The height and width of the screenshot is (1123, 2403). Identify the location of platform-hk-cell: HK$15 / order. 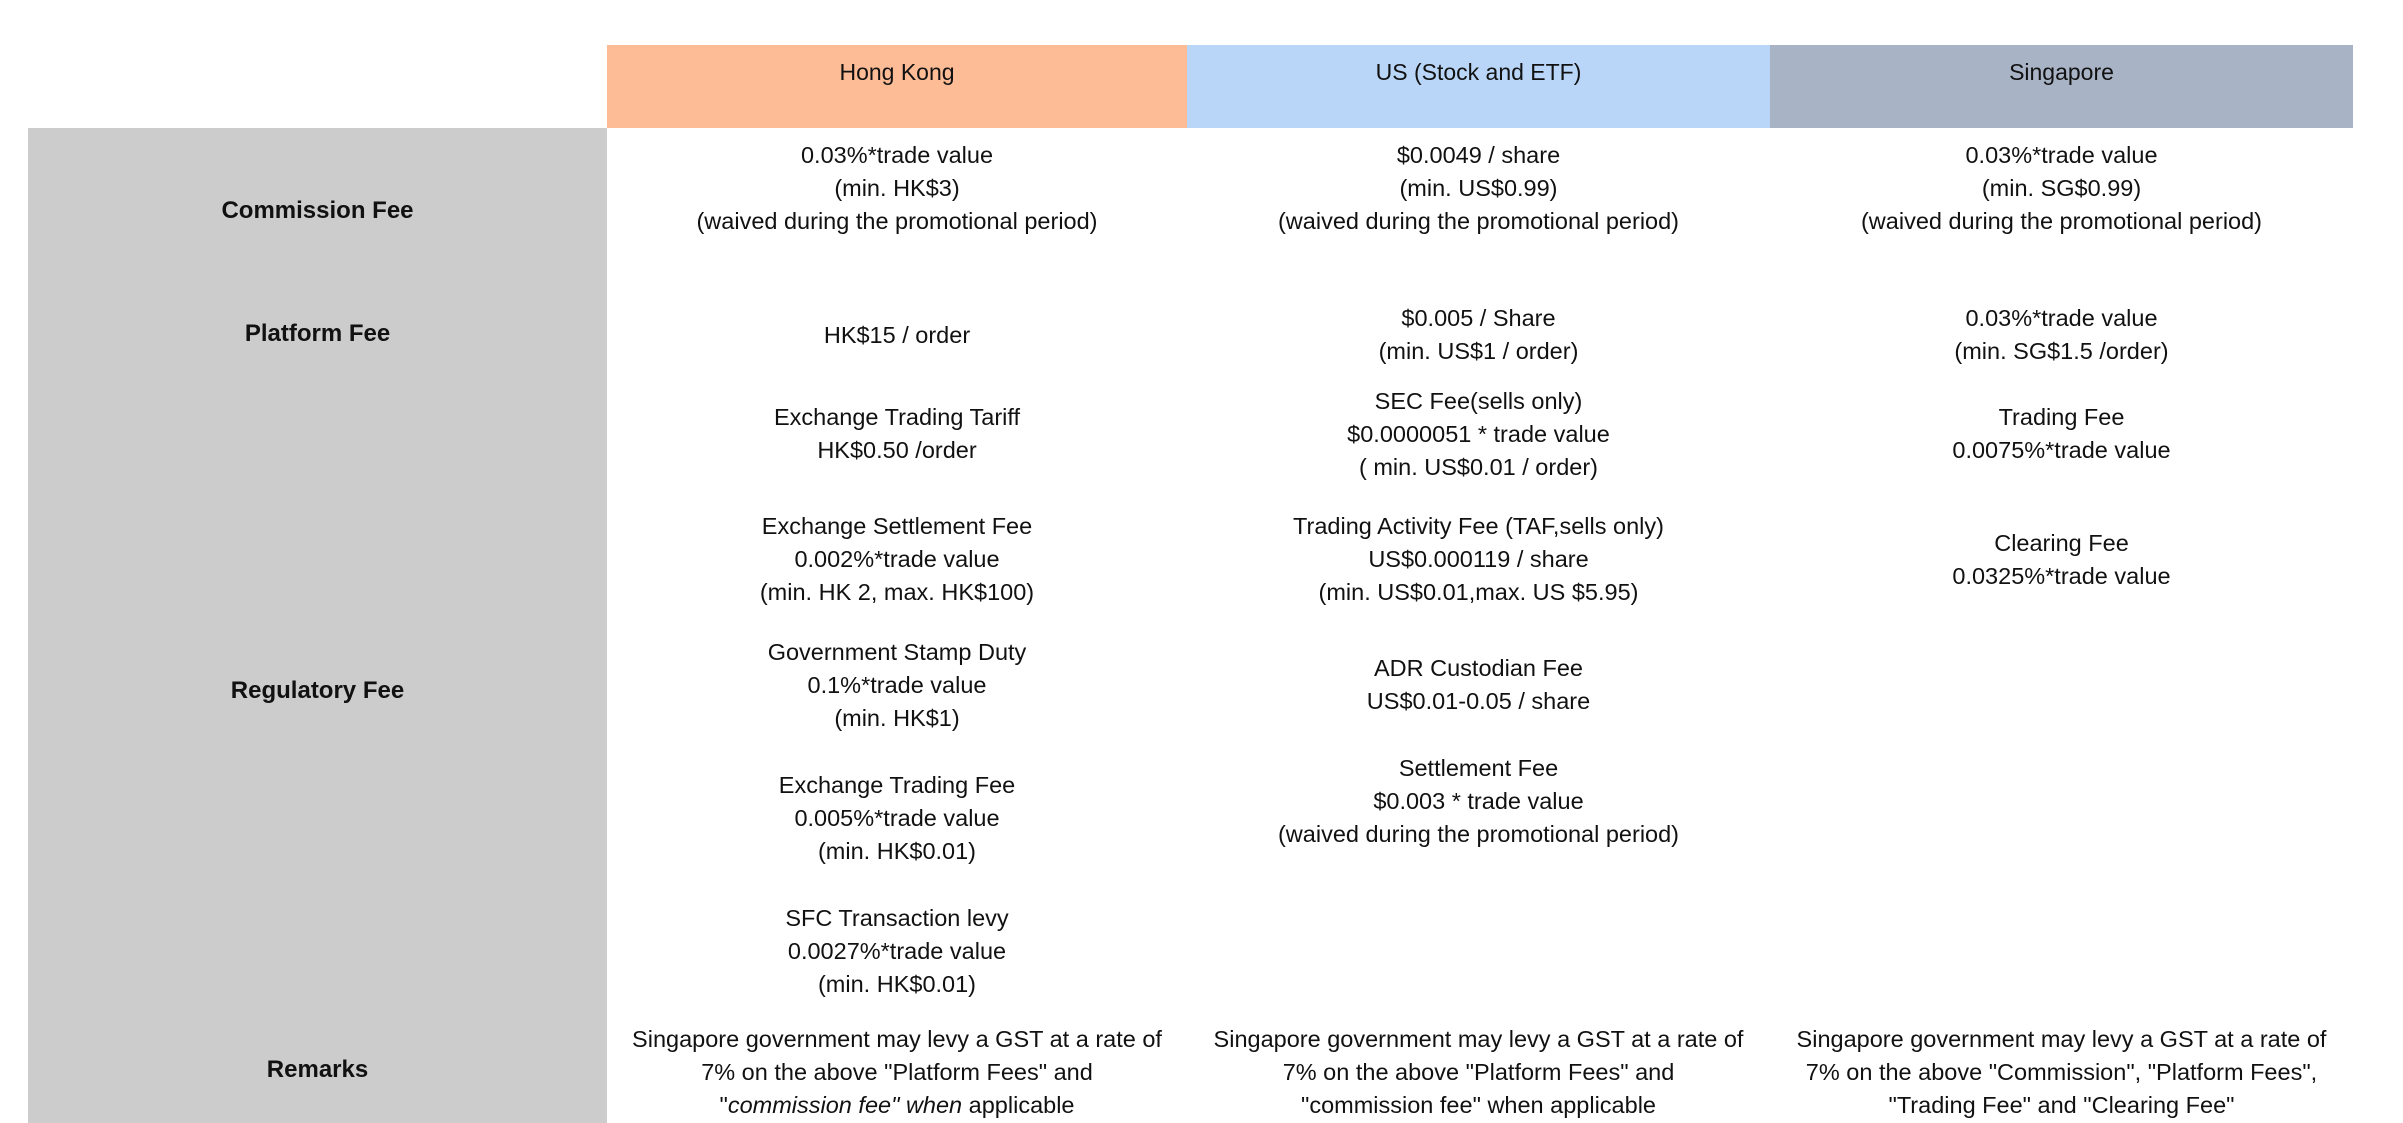
(897, 335).